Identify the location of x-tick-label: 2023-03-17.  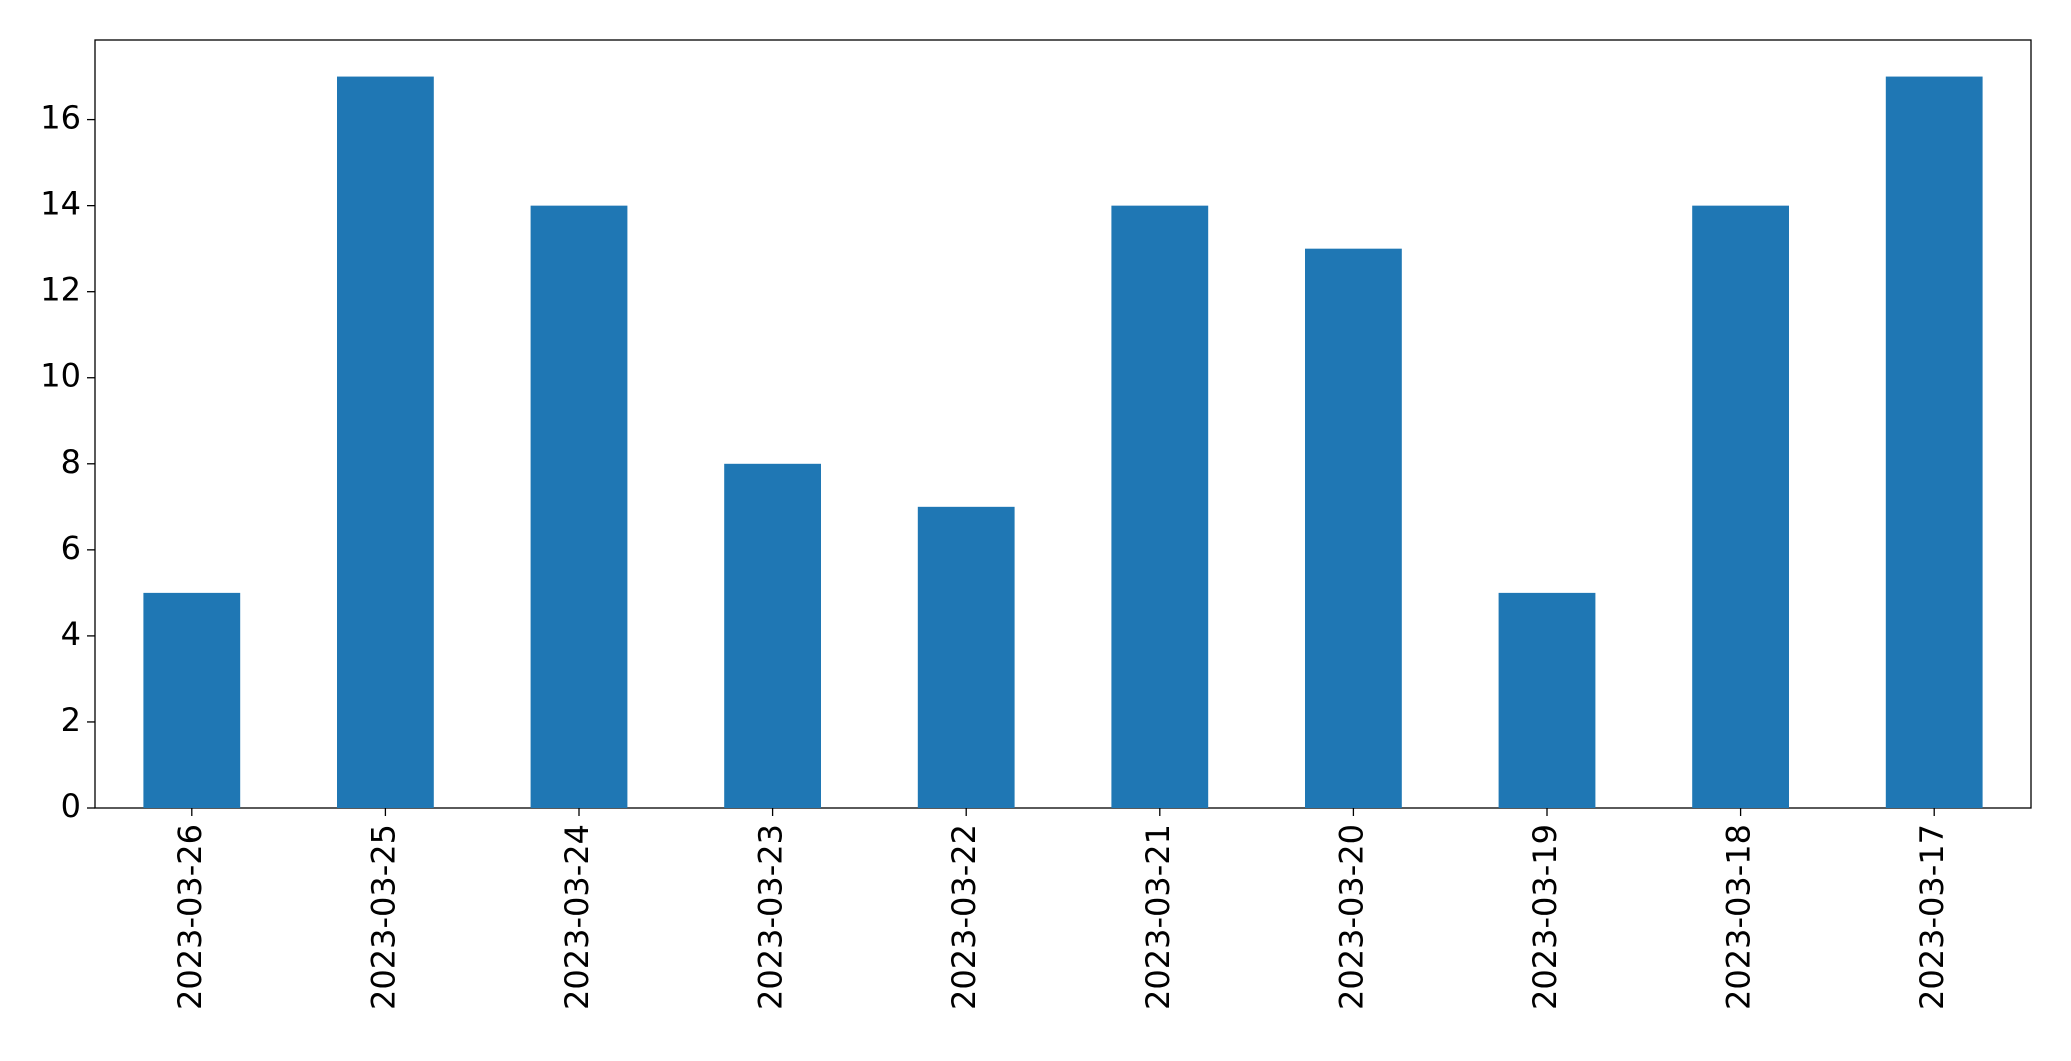
(1932, 917).